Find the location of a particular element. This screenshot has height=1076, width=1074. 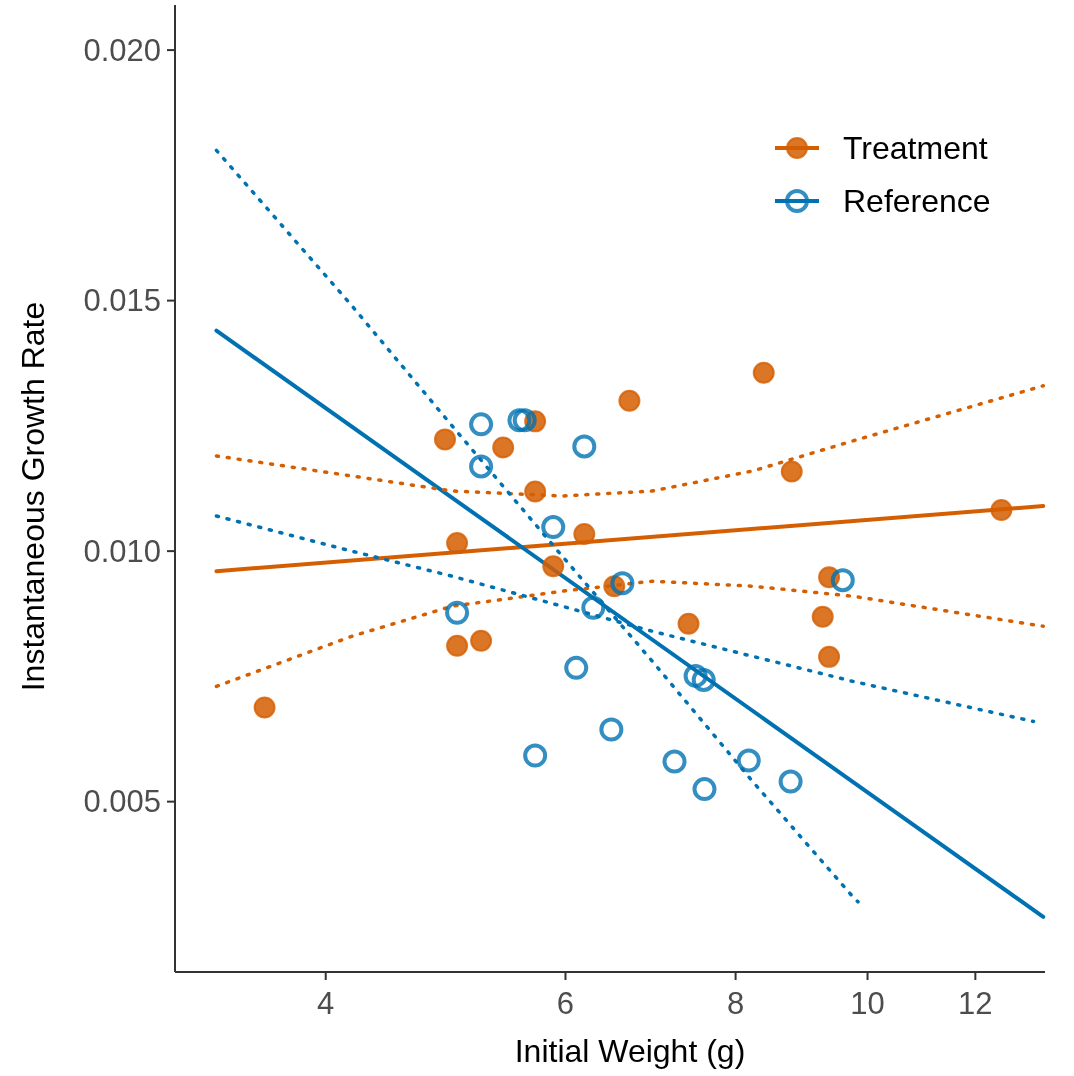

y-axis-title: Instantaneous Growth Rate is located at coordinates (33, 496).